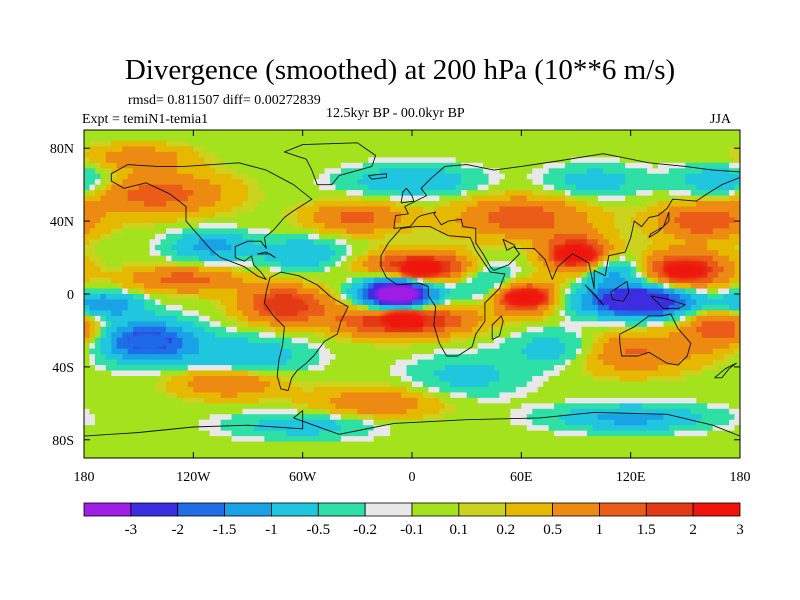 The width and height of the screenshot is (800, 600). What do you see at coordinates (271, 530) in the screenshot?
I see `colorbar-label: -1` at bounding box center [271, 530].